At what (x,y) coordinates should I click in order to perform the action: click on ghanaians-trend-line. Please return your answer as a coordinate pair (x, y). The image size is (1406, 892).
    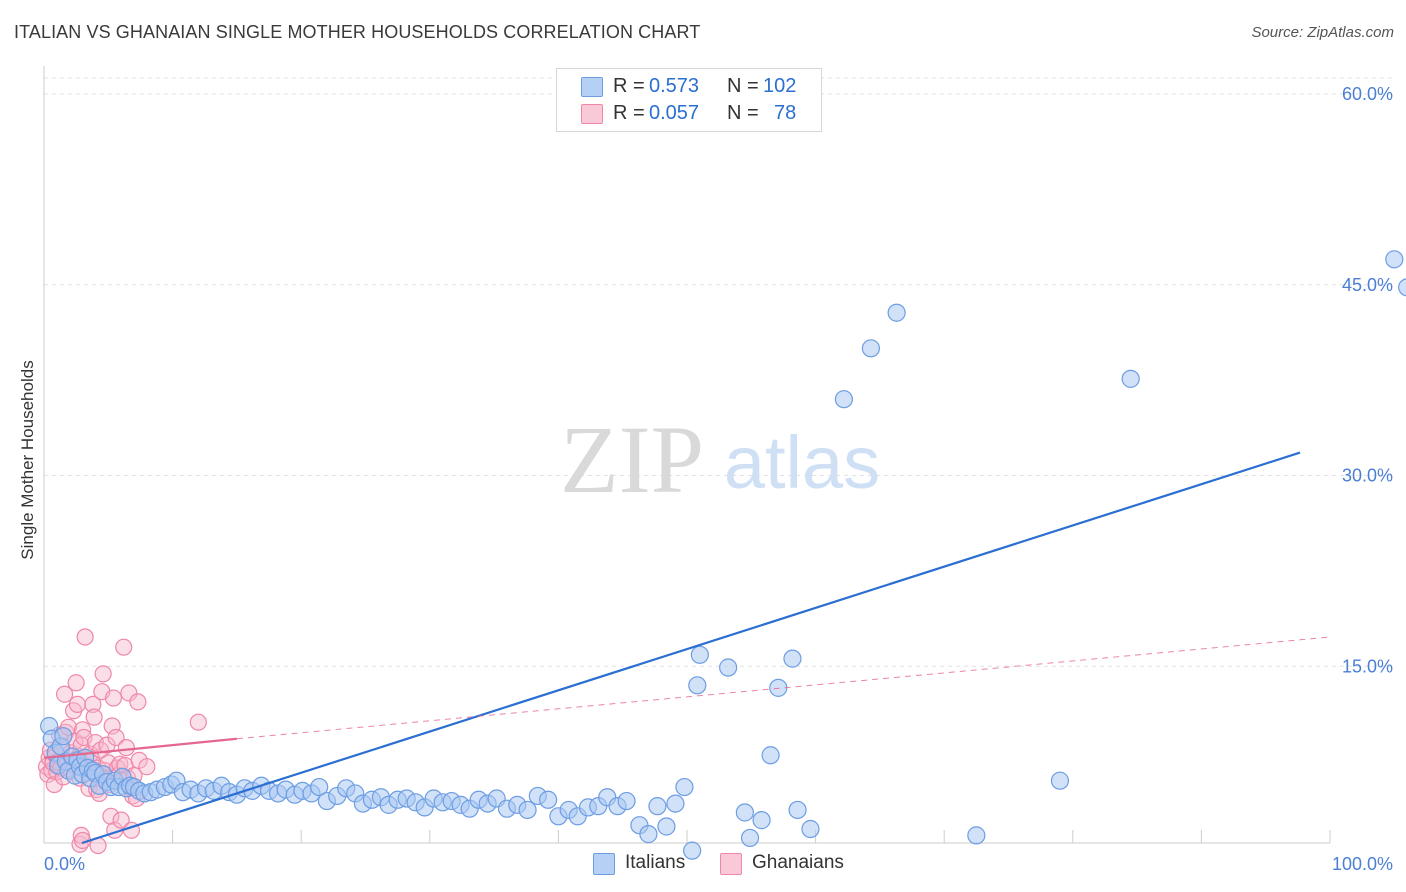
    Looking at the image, I should click on (140, 748).